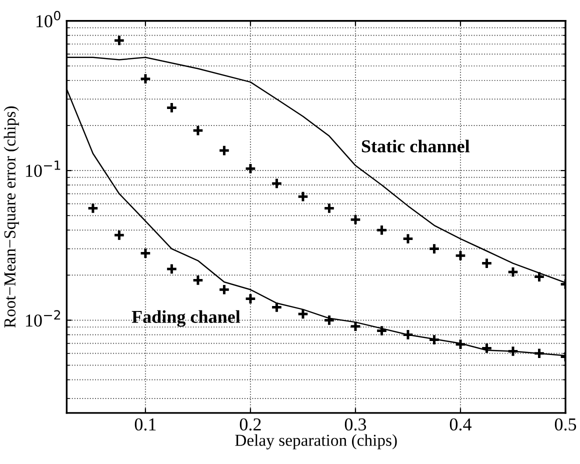 The image size is (580, 464). Describe the element at coordinates (43, 168) in the screenshot. I see `y-tick-label: 10$^{−1}$` at that location.